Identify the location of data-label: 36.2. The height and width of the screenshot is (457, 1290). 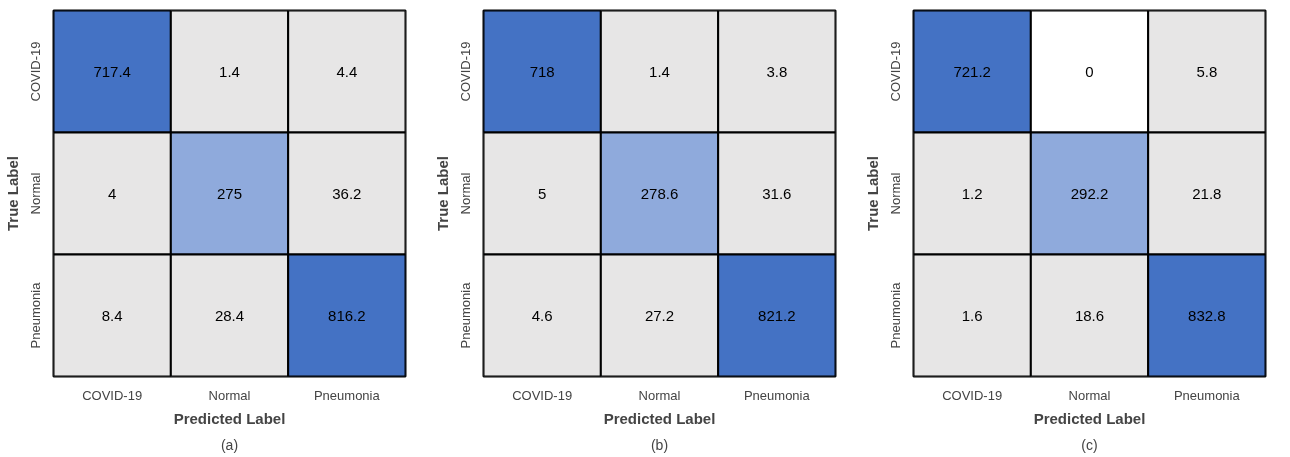
(347, 193).